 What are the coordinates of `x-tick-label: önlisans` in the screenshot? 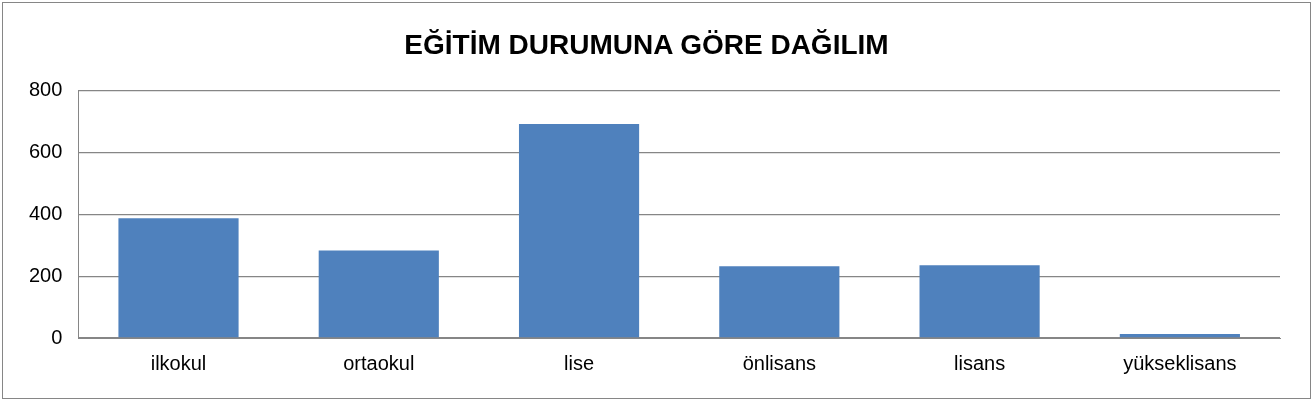 It's located at (779, 362).